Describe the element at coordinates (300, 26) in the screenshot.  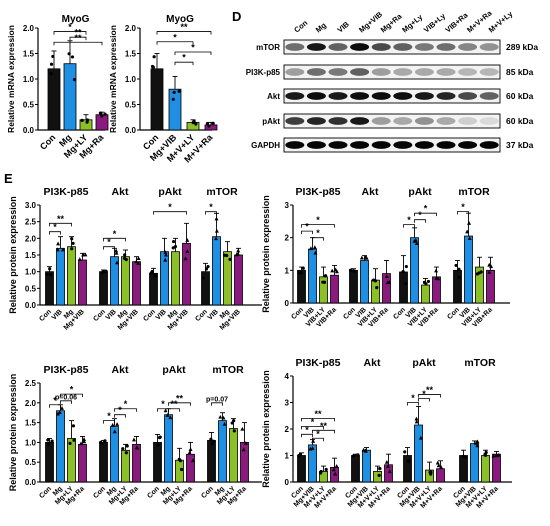
I see `lane-label: Con` at that location.